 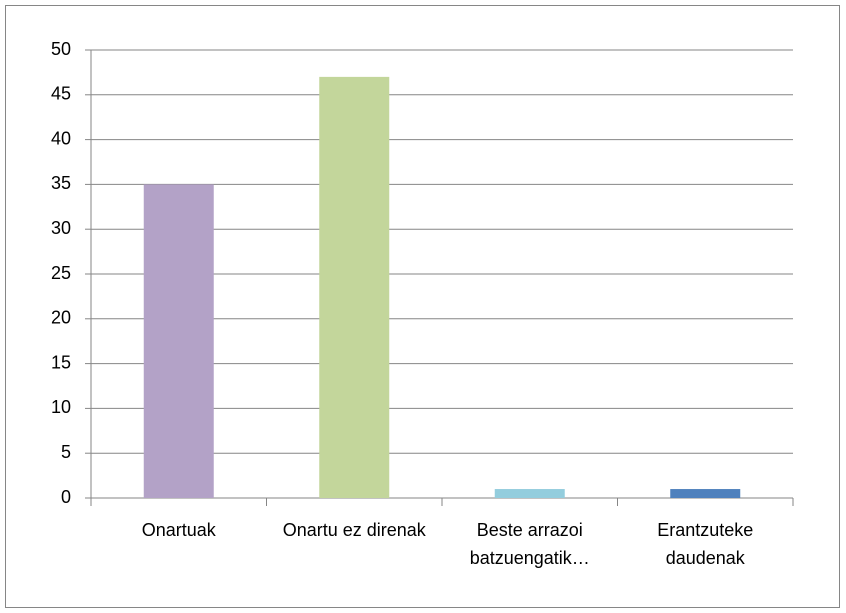 What do you see at coordinates (61, 407) in the screenshot?
I see `y-tick-label: 10` at bounding box center [61, 407].